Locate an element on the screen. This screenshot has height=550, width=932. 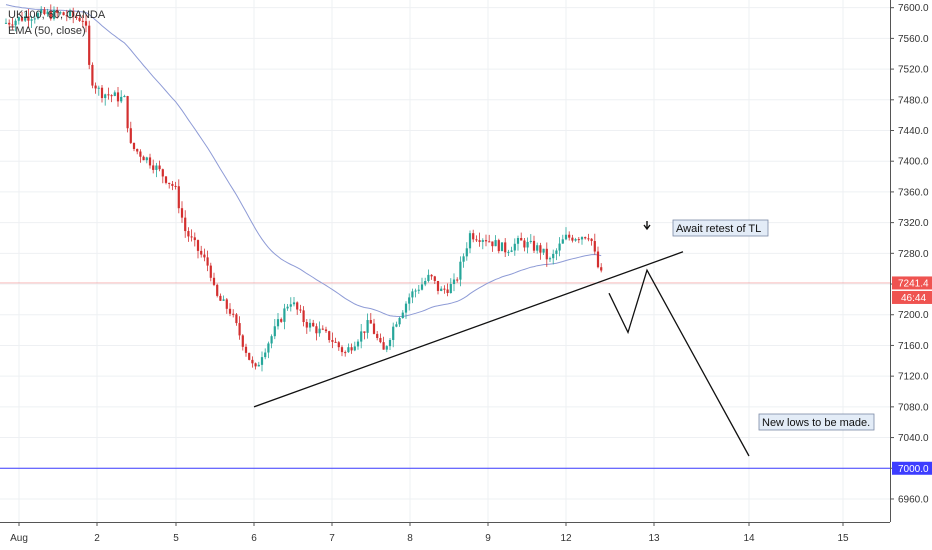
x-tick-label: 13 is located at coordinates (654, 538).